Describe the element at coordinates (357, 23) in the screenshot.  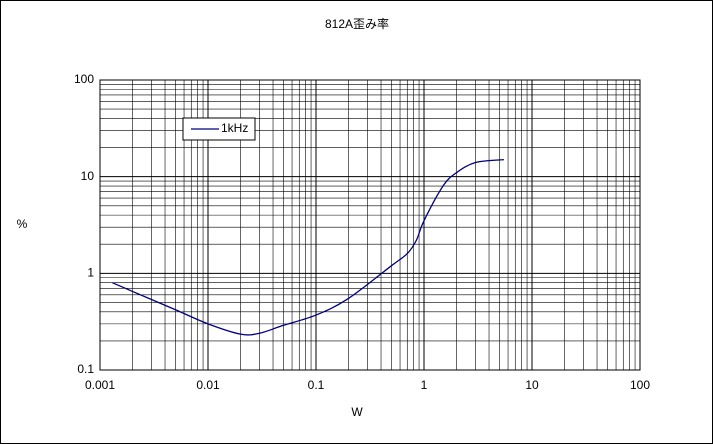
I see `chart-title: 812A歪み率` at that location.